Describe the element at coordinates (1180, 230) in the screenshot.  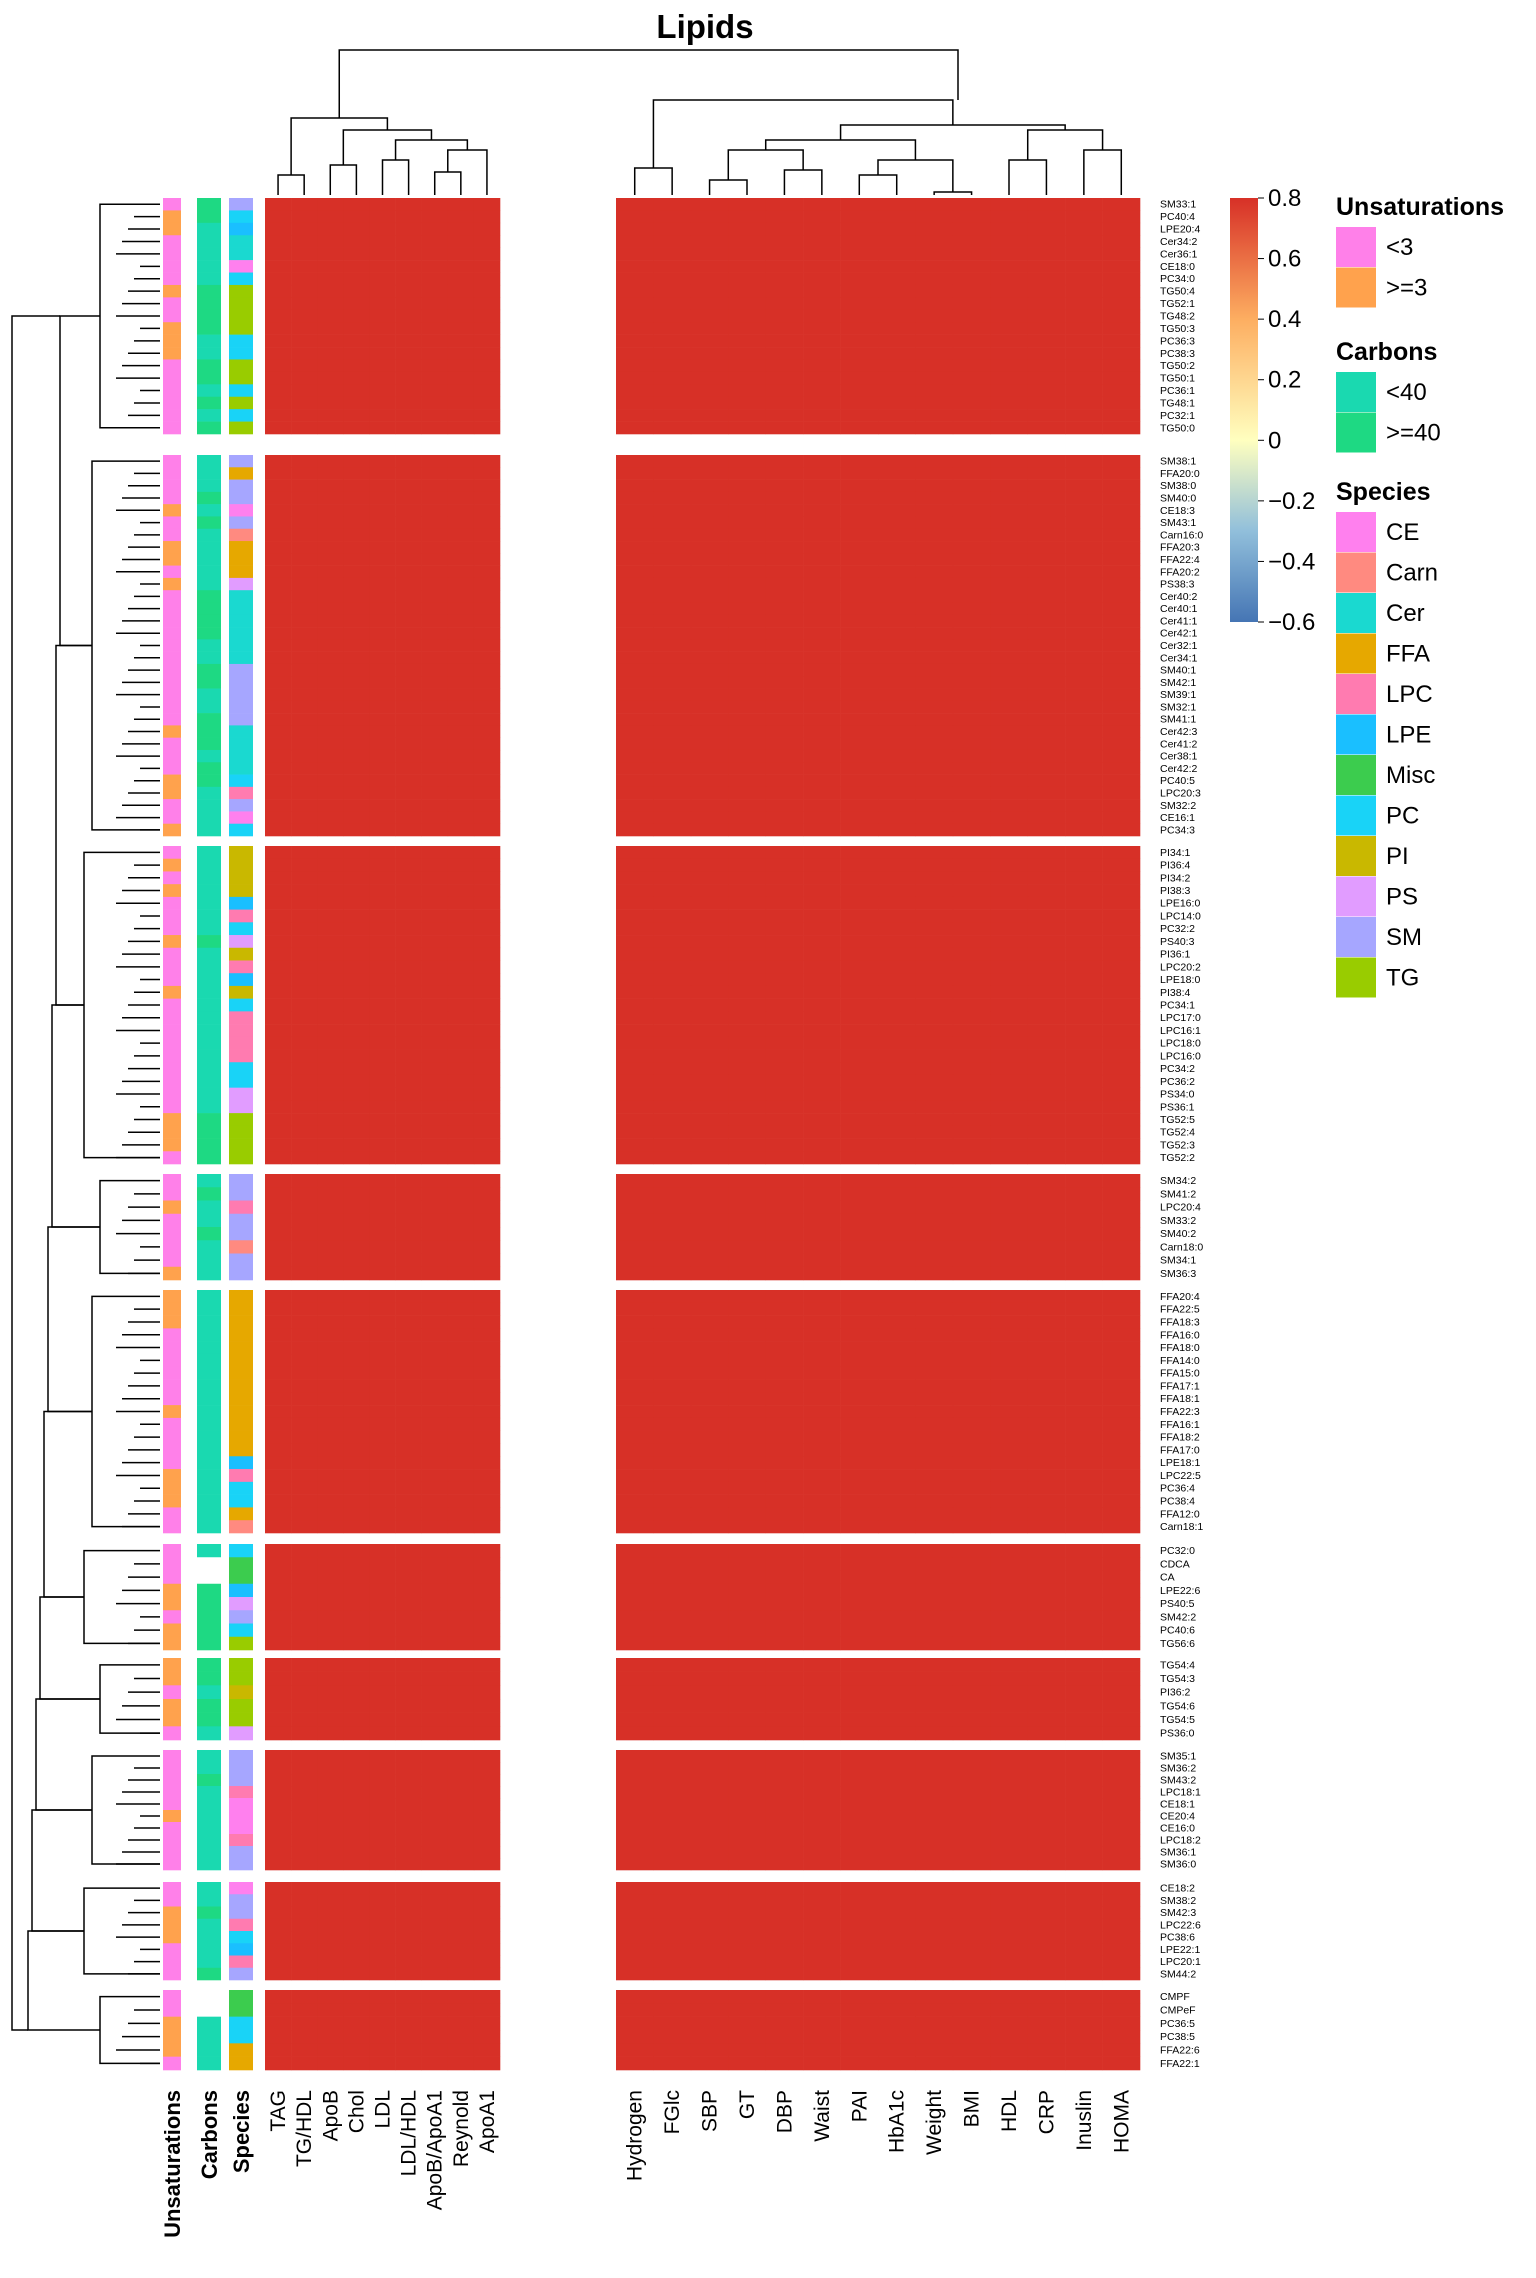
I see `row-label: LPE20:4` at that location.